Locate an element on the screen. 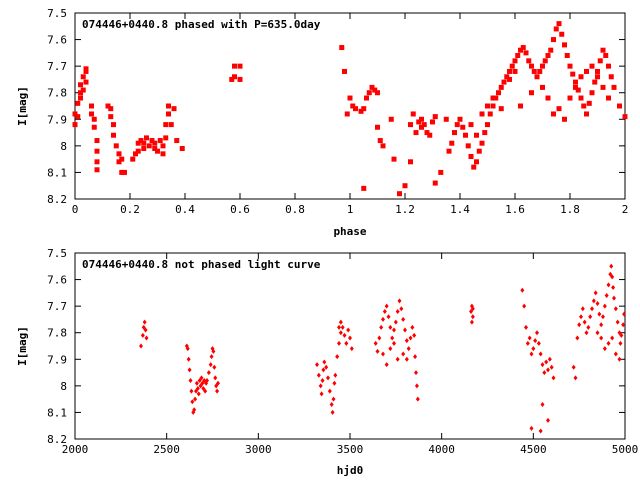  unphased-y-tick-label: 7.8 is located at coordinates (57, 333).